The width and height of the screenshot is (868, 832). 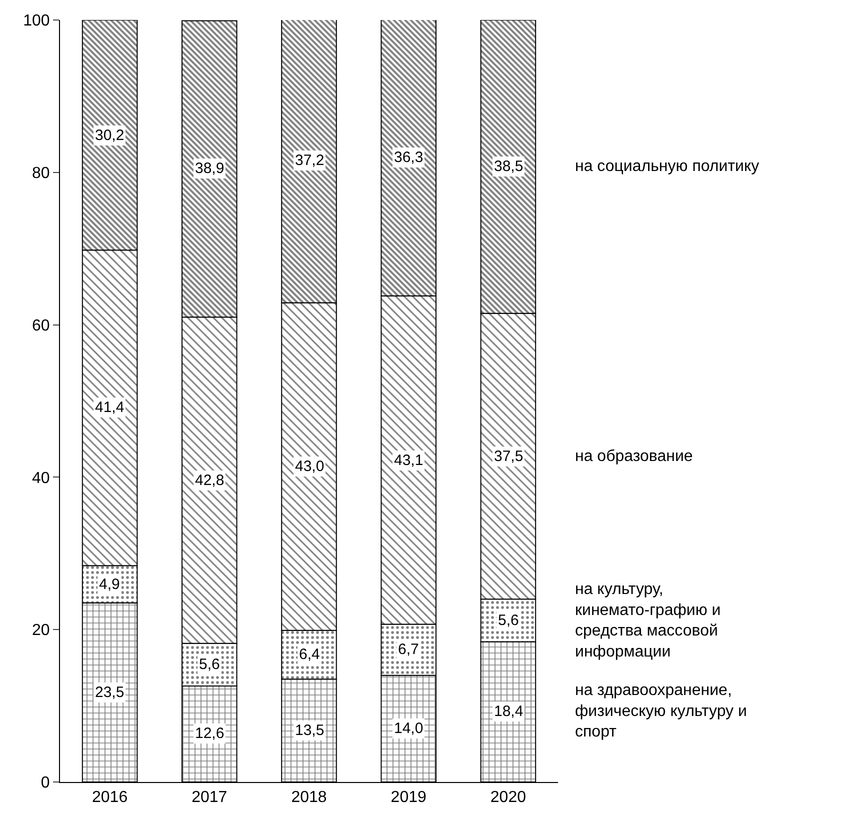 What do you see at coordinates (45, 783) in the screenshot?
I see `y-tick-label: 0` at bounding box center [45, 783].